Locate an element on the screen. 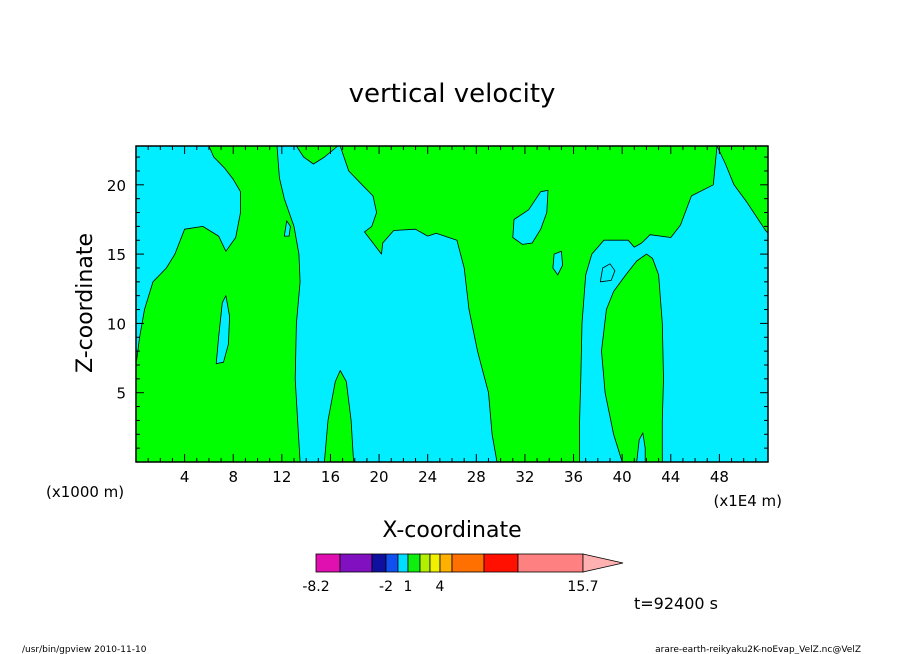 This screenshot has height=654, width=904. updraft-left-updraft is located at coordinates (218, 304).